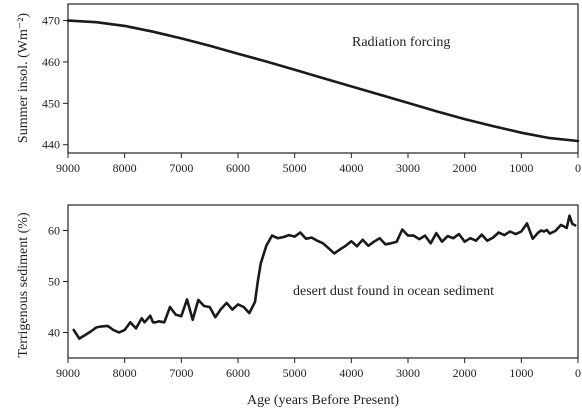  Describe the element at coordinates (521, 168) in the screenshot. I see `insolation-x-tick-label: 1000` at that location.